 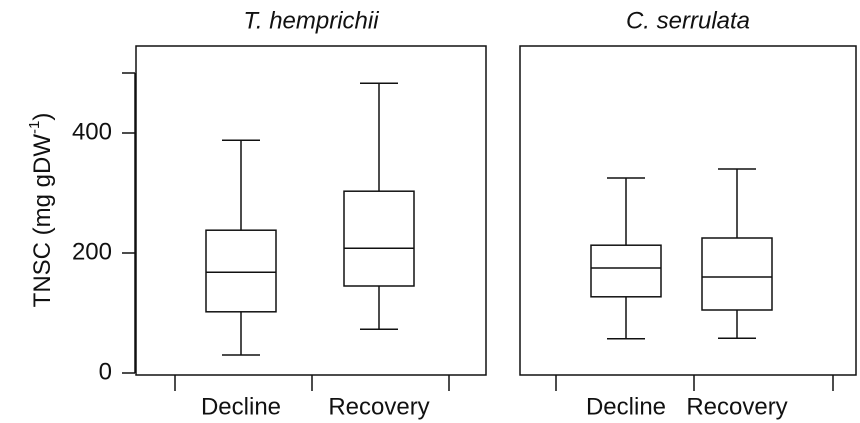 What do you see at coordinates (42, 117) in the screenshot?
I see `y-label-suffix: )` at bounding box center [42, 117].